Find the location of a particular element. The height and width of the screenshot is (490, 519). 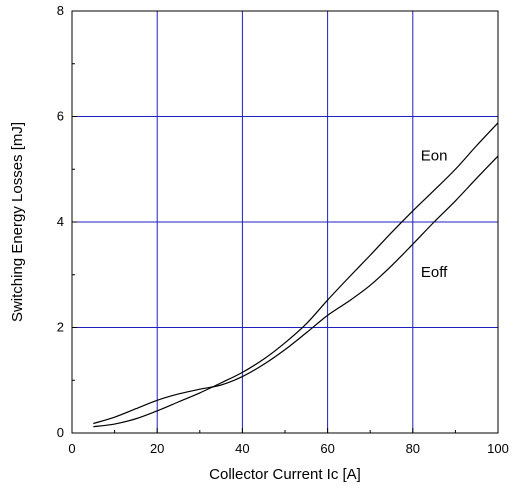

y-tick-label: 6 is located at coordinates (60, 116).